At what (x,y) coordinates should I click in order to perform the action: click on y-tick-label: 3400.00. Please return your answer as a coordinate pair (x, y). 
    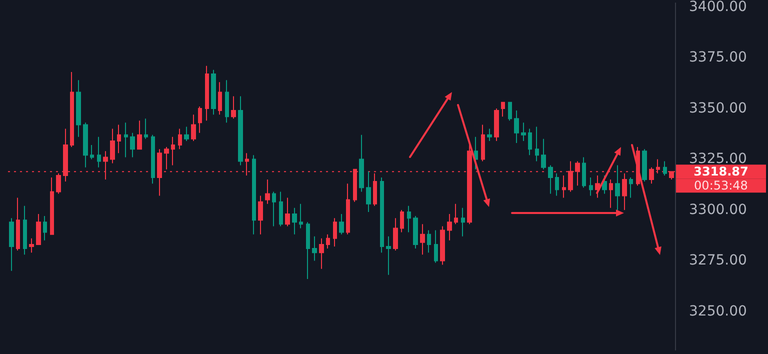
    Looking at the image, I should click on (718, 7).